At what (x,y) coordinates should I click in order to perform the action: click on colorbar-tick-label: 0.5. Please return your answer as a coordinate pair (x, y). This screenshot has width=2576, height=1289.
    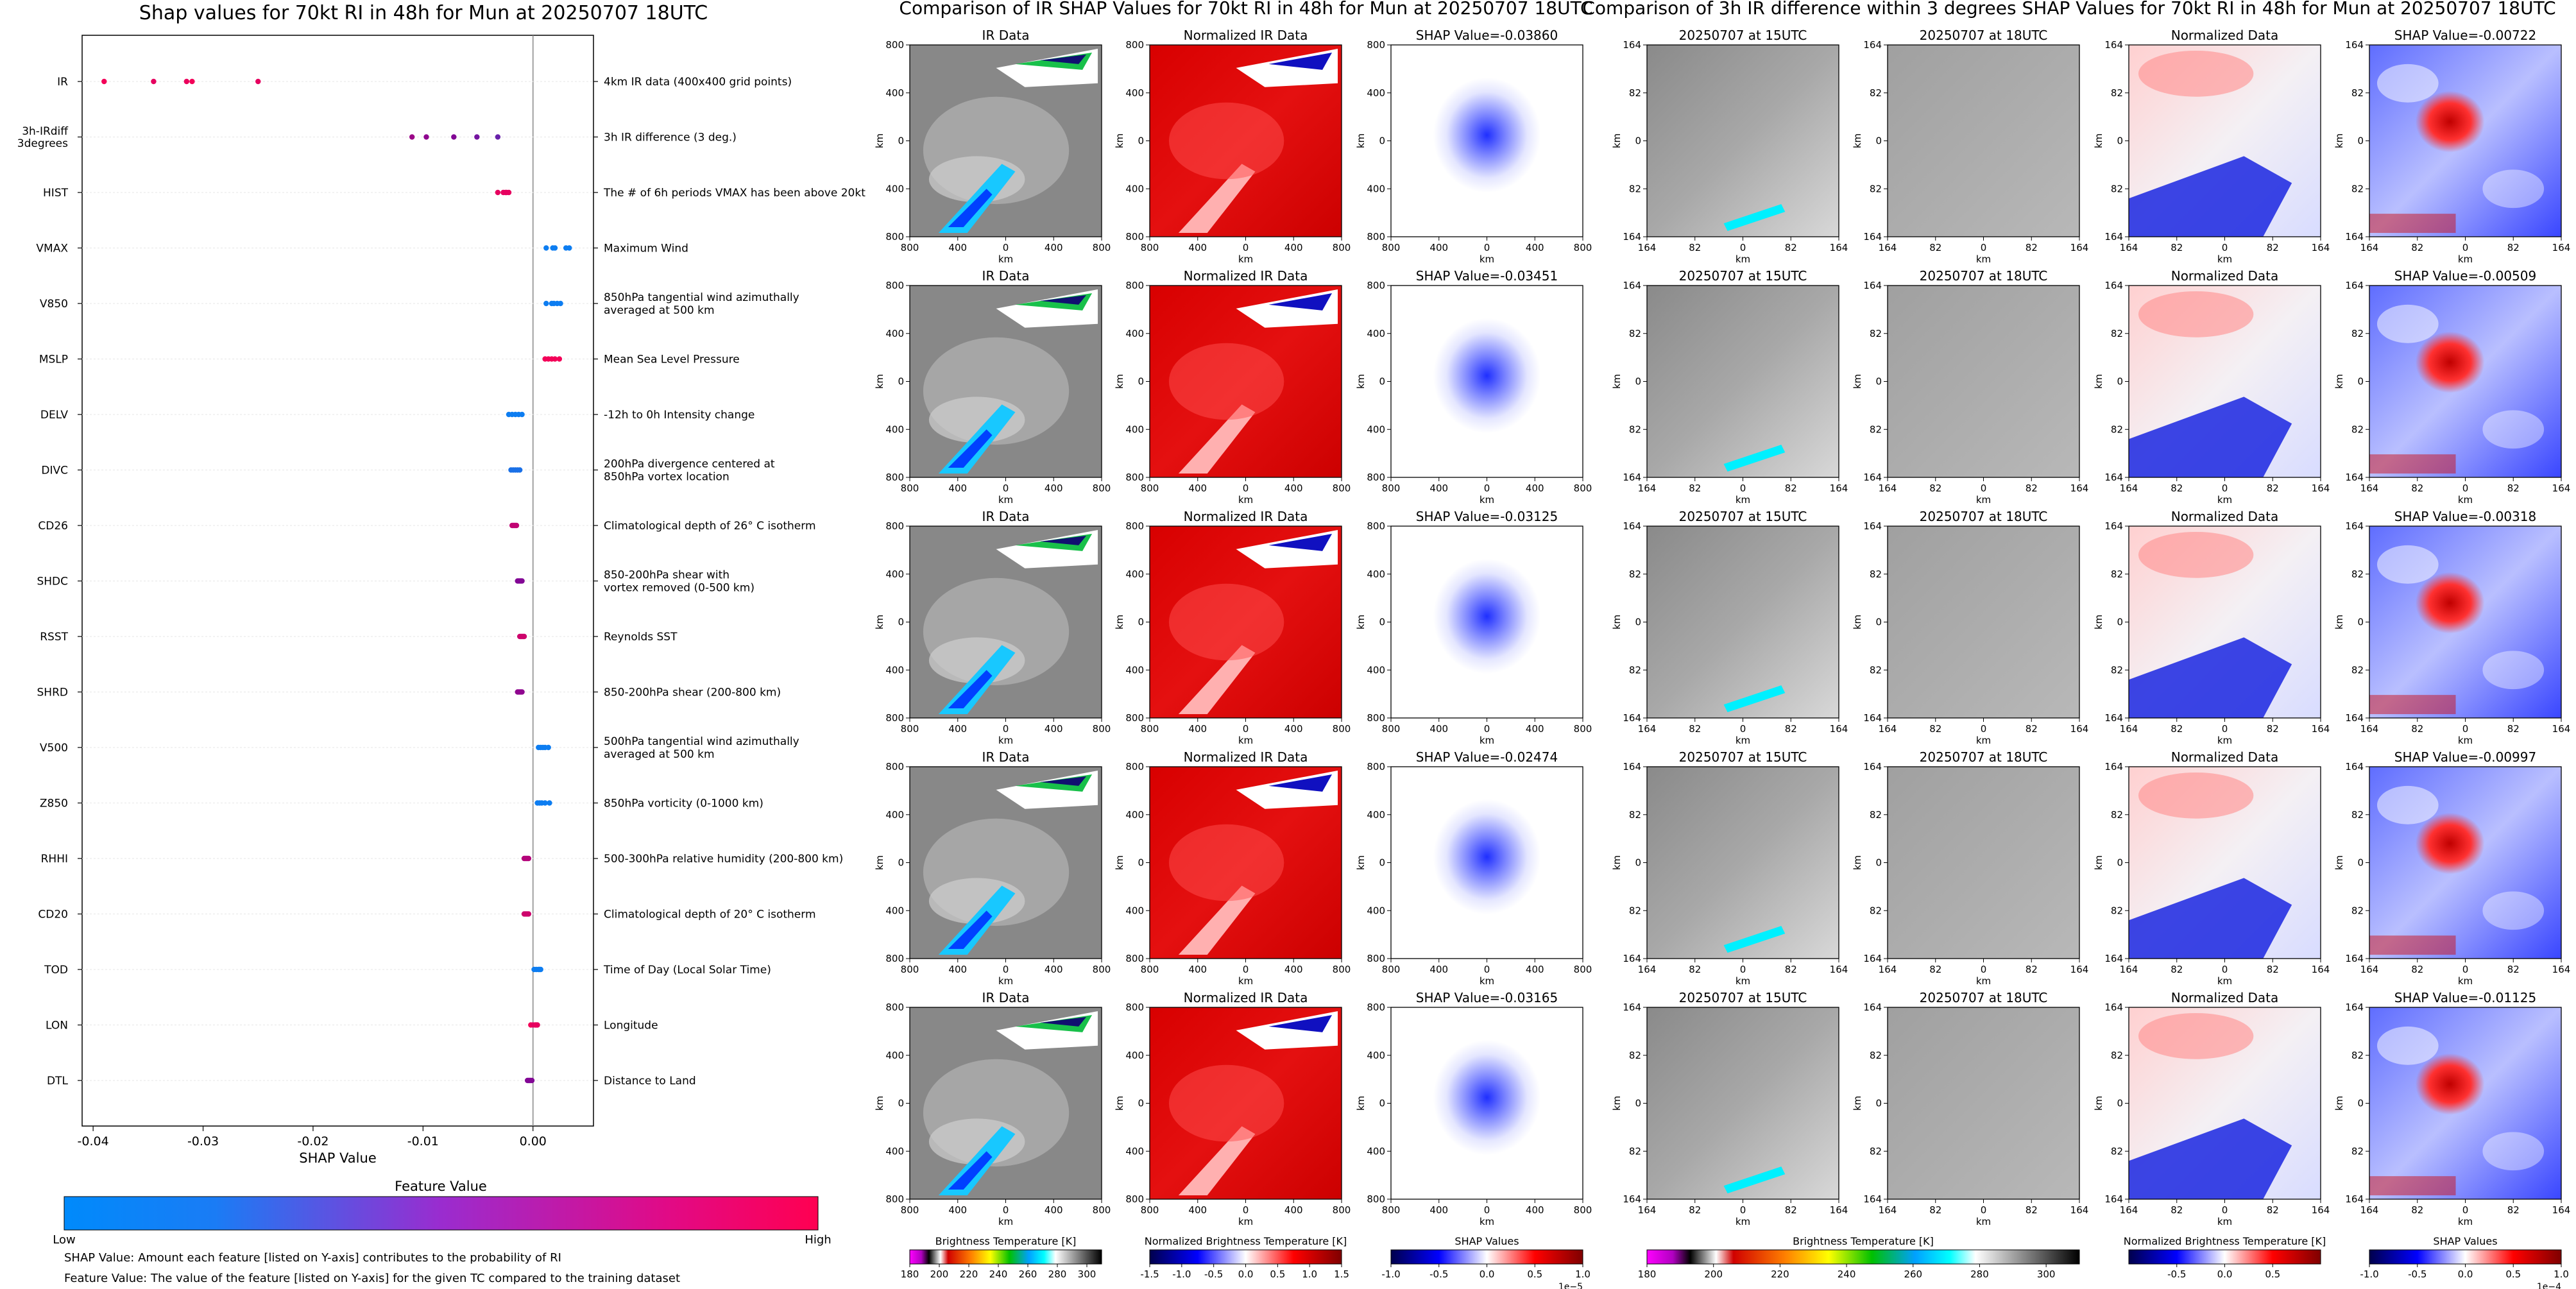
    Looking at the image, I should click on (1534, 1274).